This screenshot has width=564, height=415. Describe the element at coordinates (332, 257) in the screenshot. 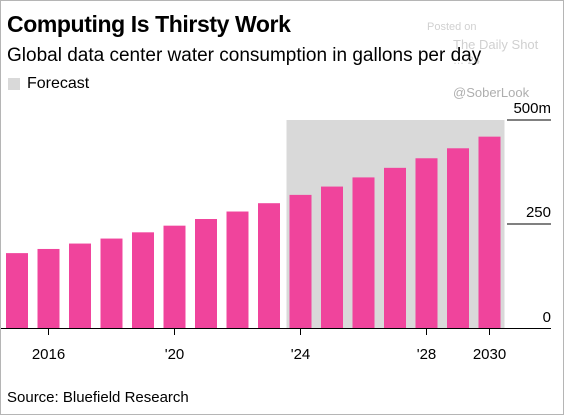

I see `bar-2025` at that location.